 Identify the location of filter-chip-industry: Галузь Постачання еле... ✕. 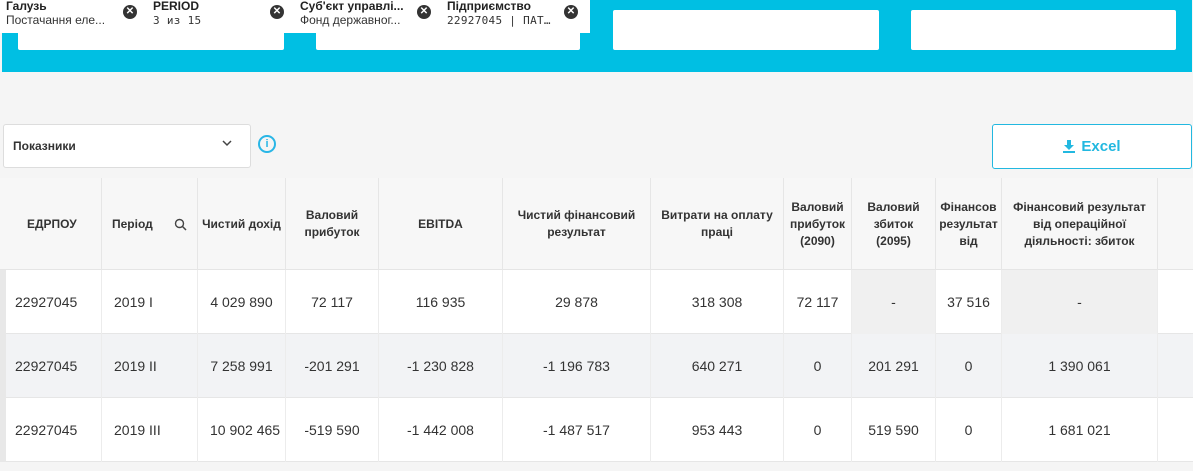
(73, 16).